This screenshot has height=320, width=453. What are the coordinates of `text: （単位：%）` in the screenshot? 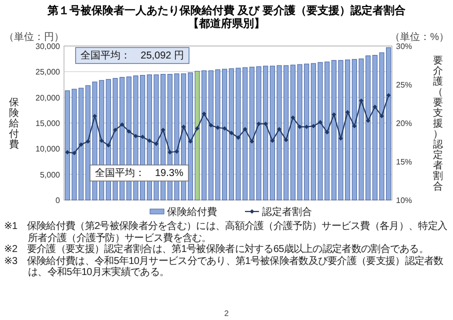 It's located at (419, 37).